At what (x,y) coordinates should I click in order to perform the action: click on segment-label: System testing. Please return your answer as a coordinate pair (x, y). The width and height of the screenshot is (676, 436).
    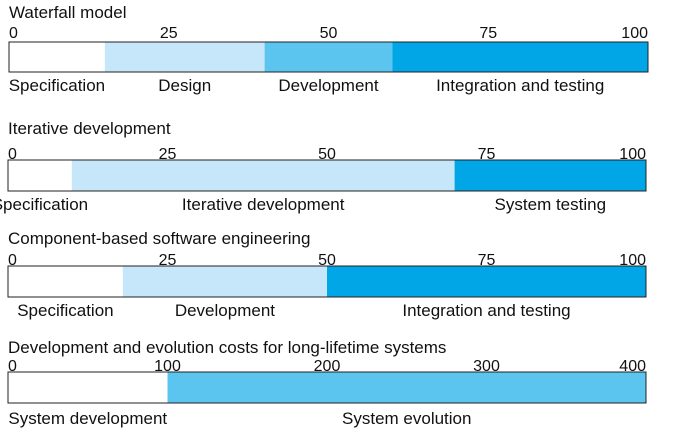
    Looking at the image, I should click on (551, 204).